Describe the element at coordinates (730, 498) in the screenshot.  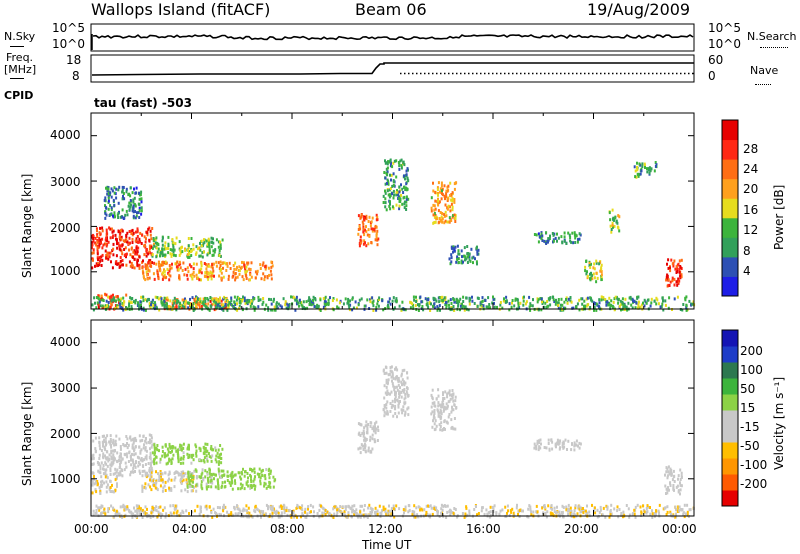
I see `colorbar-swatch` at that location.